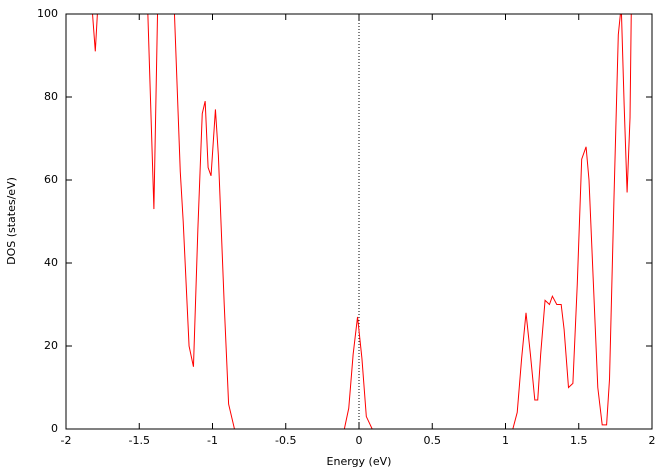 This screenshot has height=470, width=669. Describe the element at coordinates (51, 262) in the screenshot. I see `y-tick-label: 40` at that location.